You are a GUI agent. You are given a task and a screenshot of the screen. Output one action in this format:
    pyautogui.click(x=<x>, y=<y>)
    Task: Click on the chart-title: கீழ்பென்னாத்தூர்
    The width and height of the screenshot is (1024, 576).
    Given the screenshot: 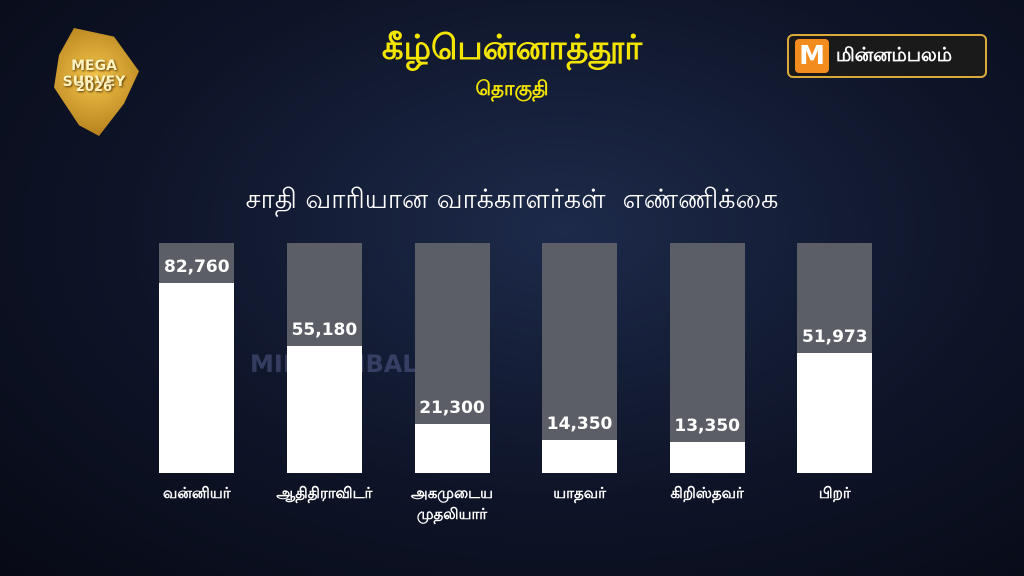 What is the action you would take?
    pyautogui.click(x=512, y=48)
    